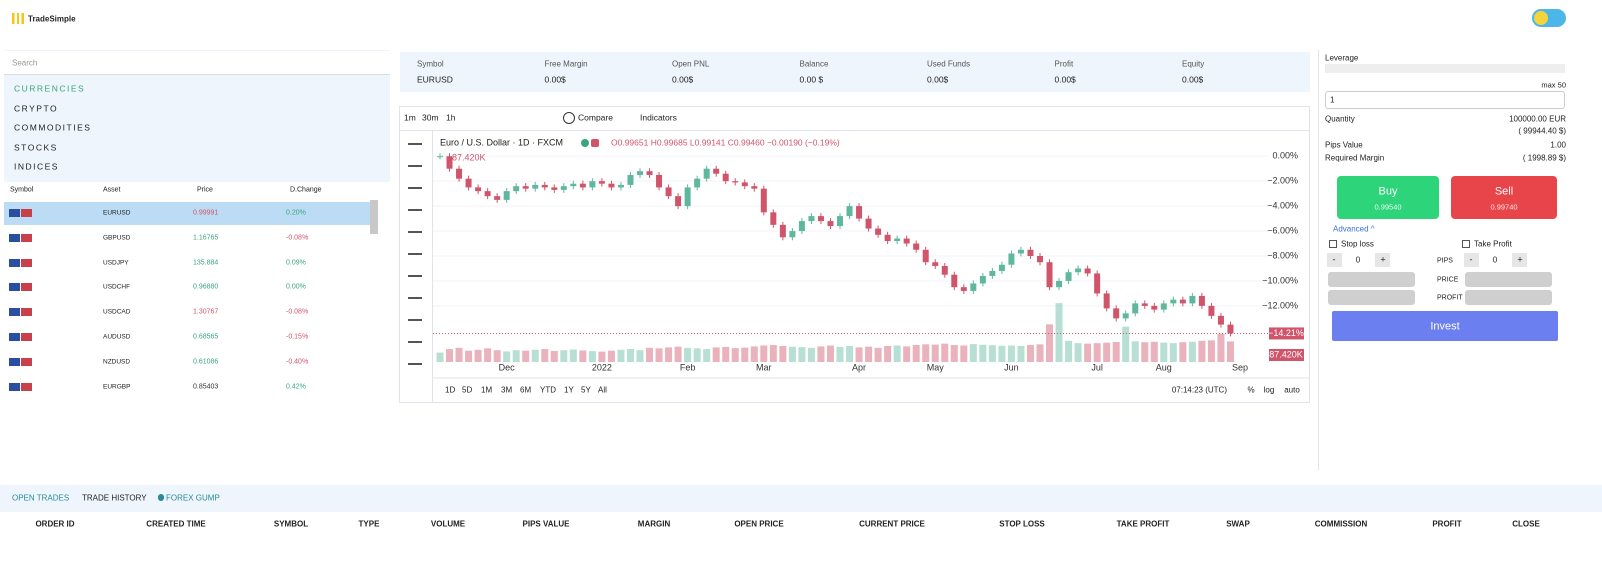 This screenshot has width=1602, height=577. What do you see at coordinates (602, 390) in the screenshot?
I see `range-button: All` at bounding box center [602, 390].